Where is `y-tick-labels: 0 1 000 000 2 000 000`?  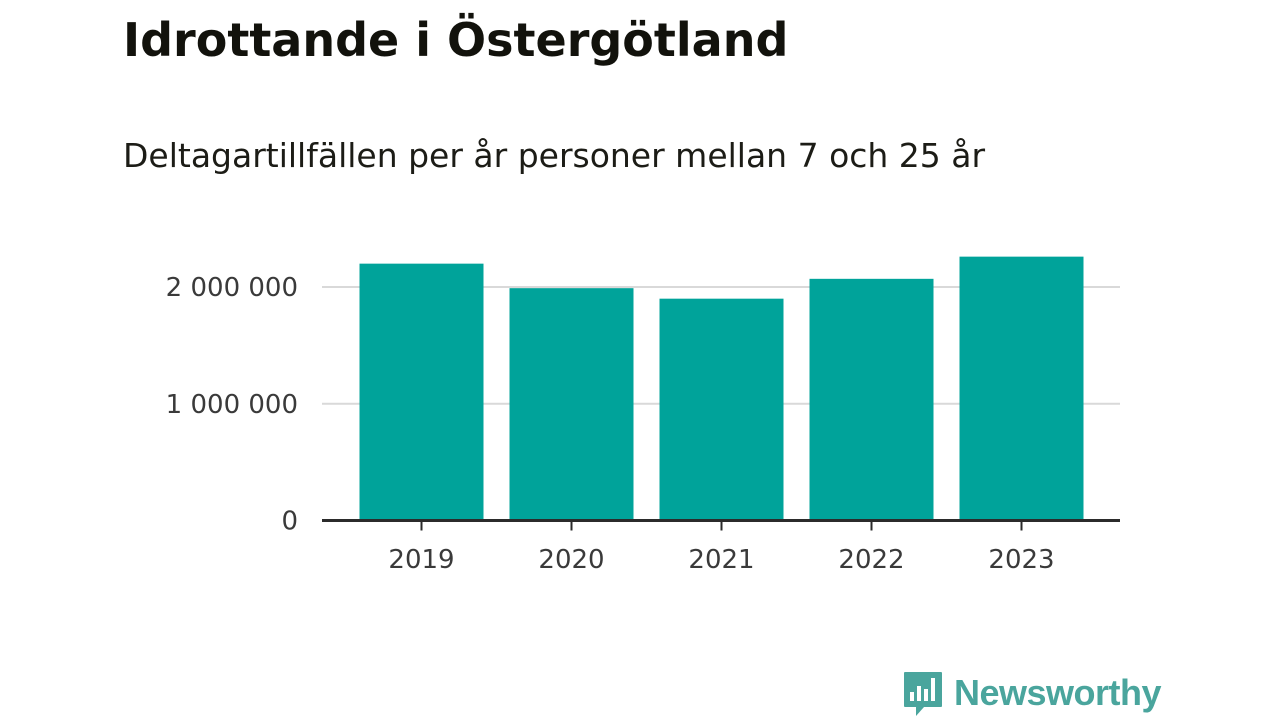 y-tick-labels: 0 1 000 000 2 000 000 is located at coordinates (232, 405).